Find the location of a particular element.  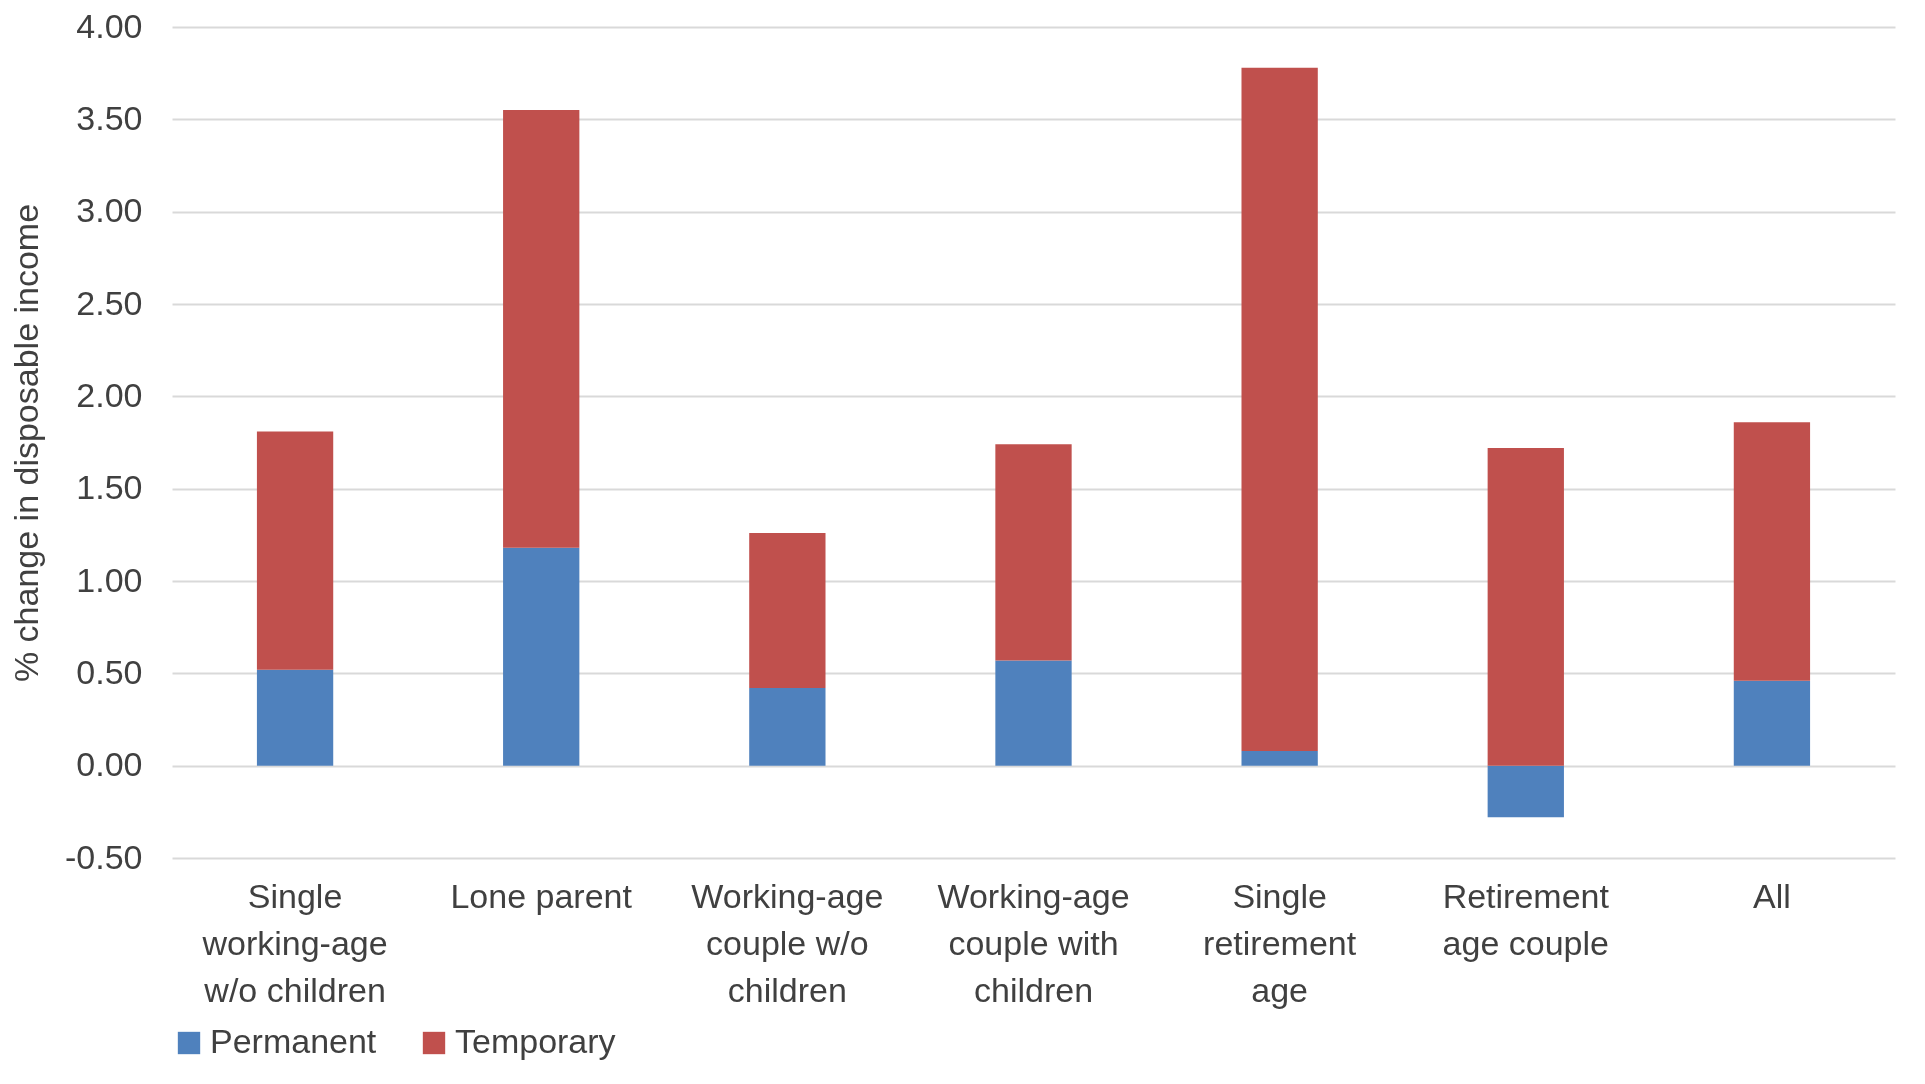

y-tick-label: 1.00 is located at coordinates (109, 579).